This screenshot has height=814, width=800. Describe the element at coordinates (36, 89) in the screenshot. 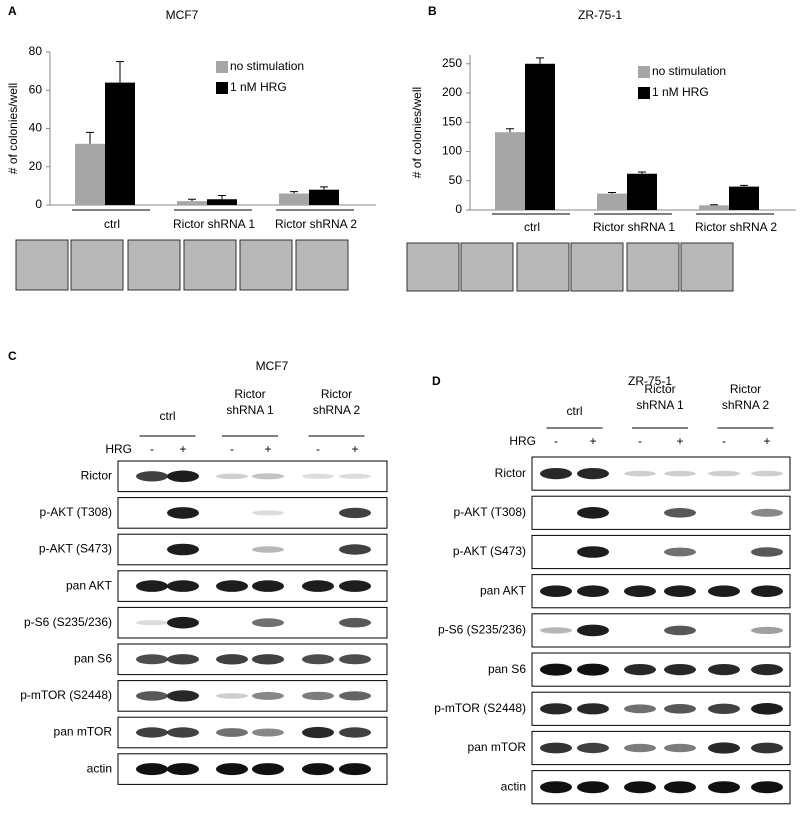

I see `y-tick-label: 60` at that location.